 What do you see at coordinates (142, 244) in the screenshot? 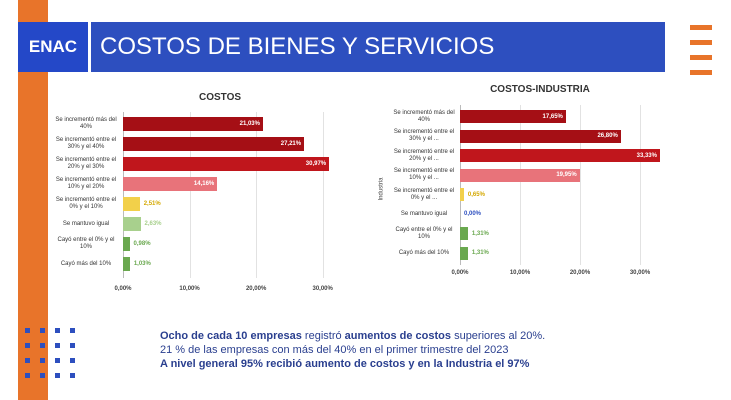
I see `value-label: 0,98%` at bounding box center [142, 244].